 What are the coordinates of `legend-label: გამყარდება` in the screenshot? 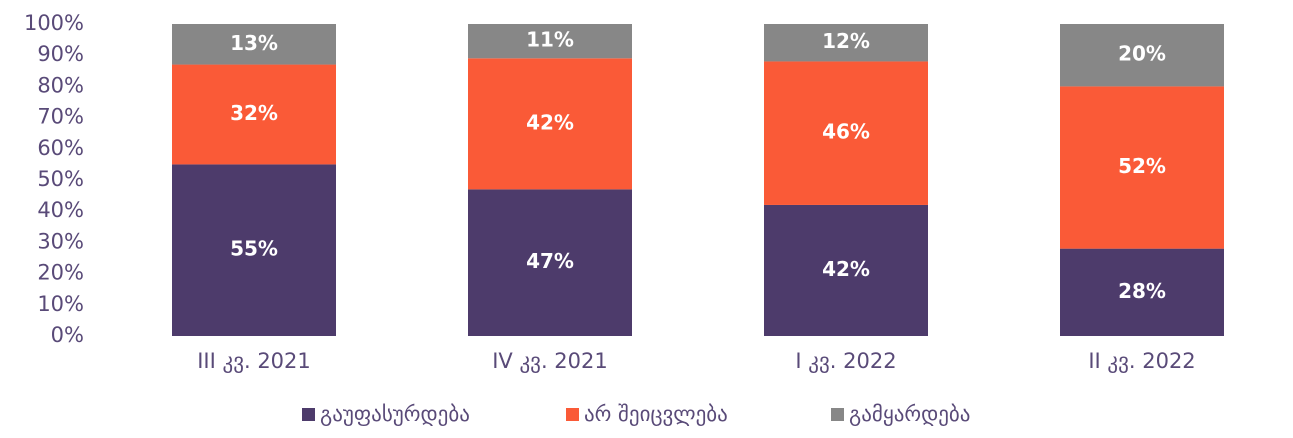 It's located at (909, 414).